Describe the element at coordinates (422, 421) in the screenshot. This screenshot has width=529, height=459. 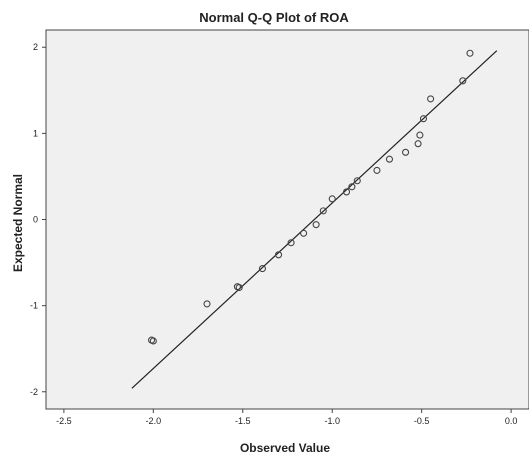
I see `x-tick-label: -0.5` at that location.